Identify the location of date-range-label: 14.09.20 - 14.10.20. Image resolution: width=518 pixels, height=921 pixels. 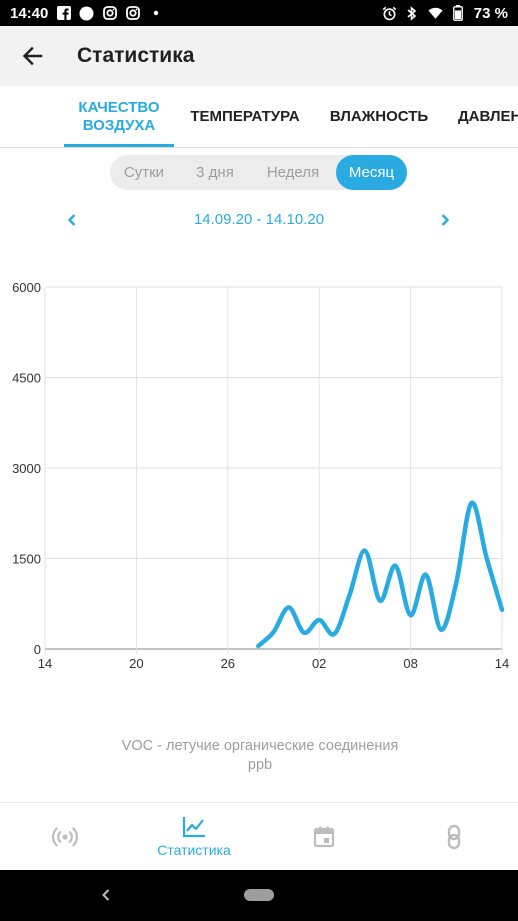
(259, 219).